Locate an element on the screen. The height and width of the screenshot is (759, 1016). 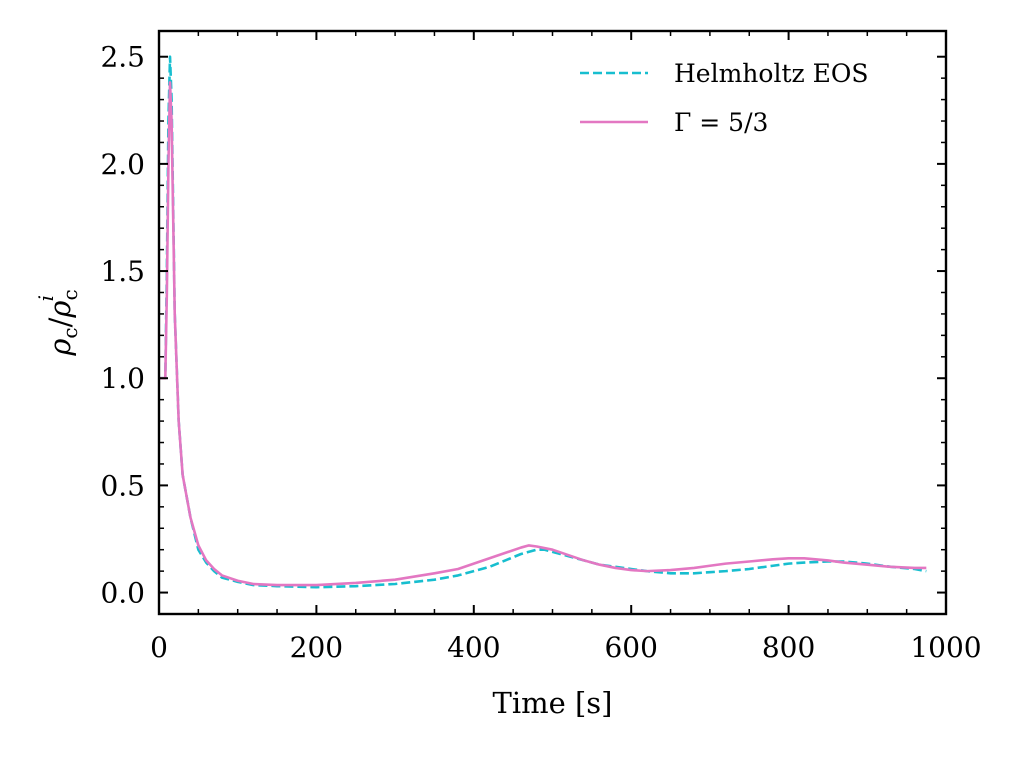
y-tick-label: 2.5 is located at coordinates (122, 57).